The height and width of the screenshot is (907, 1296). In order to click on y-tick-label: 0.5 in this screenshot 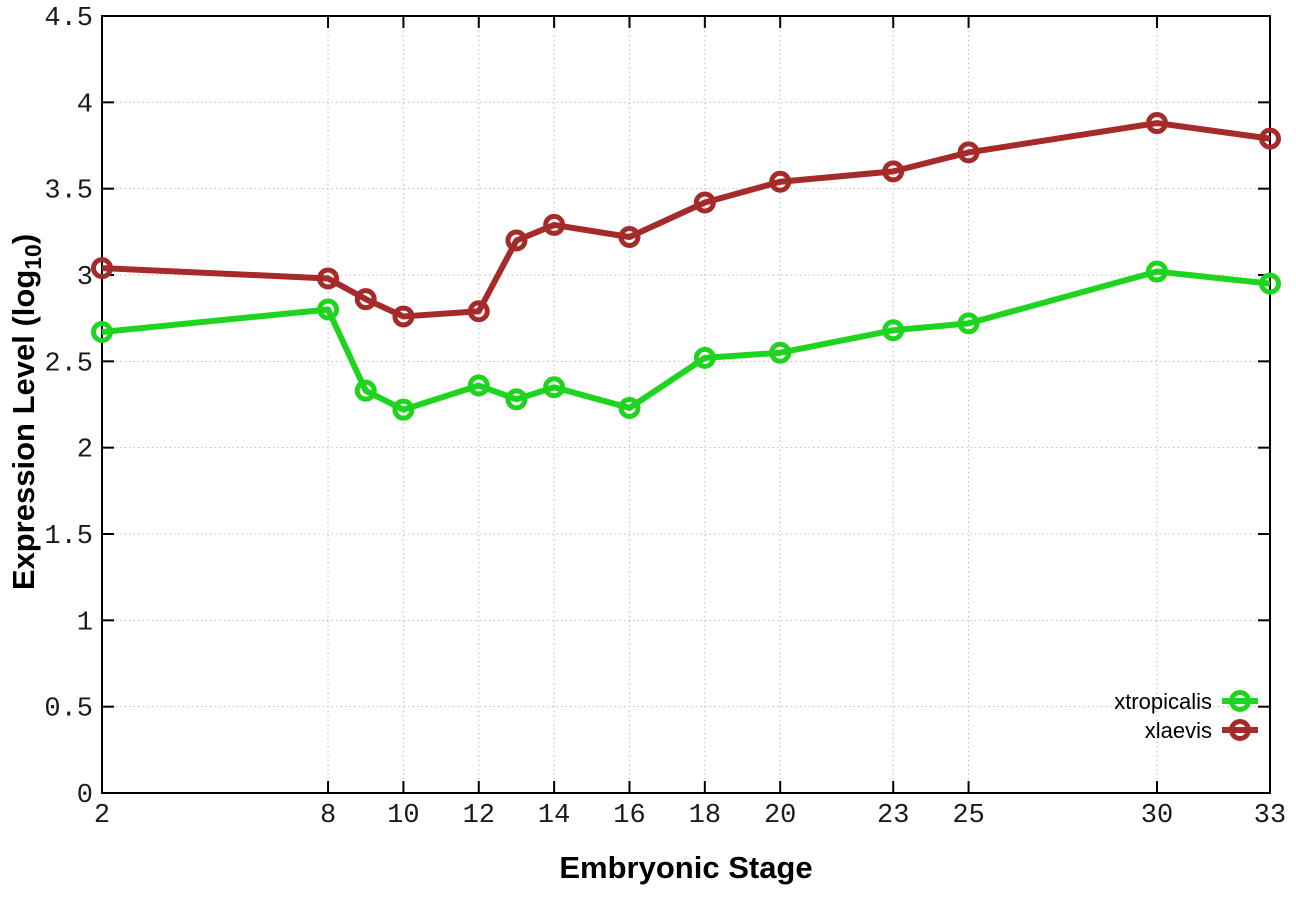, I will do `click(68, 710)`.